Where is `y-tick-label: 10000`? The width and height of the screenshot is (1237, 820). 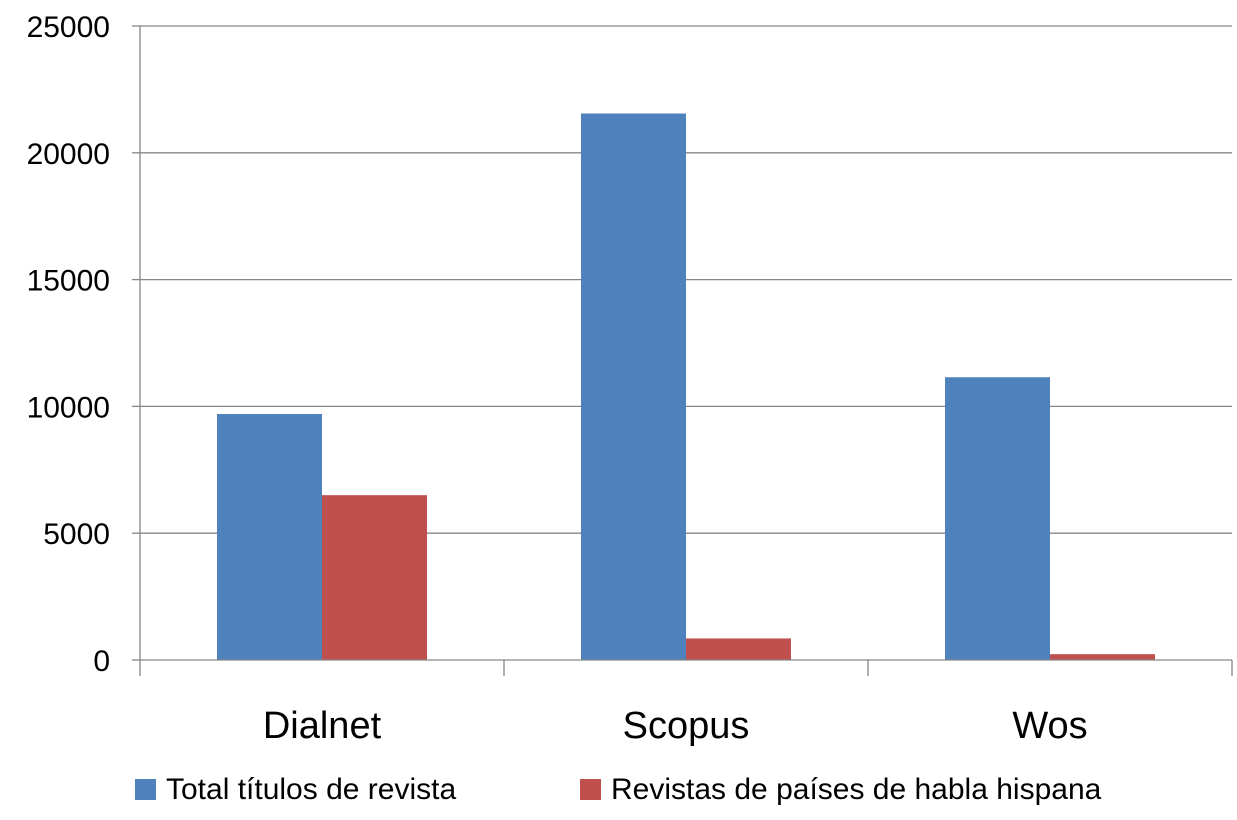
y-tick-label: 10000 is located at coordinates (68, 407).